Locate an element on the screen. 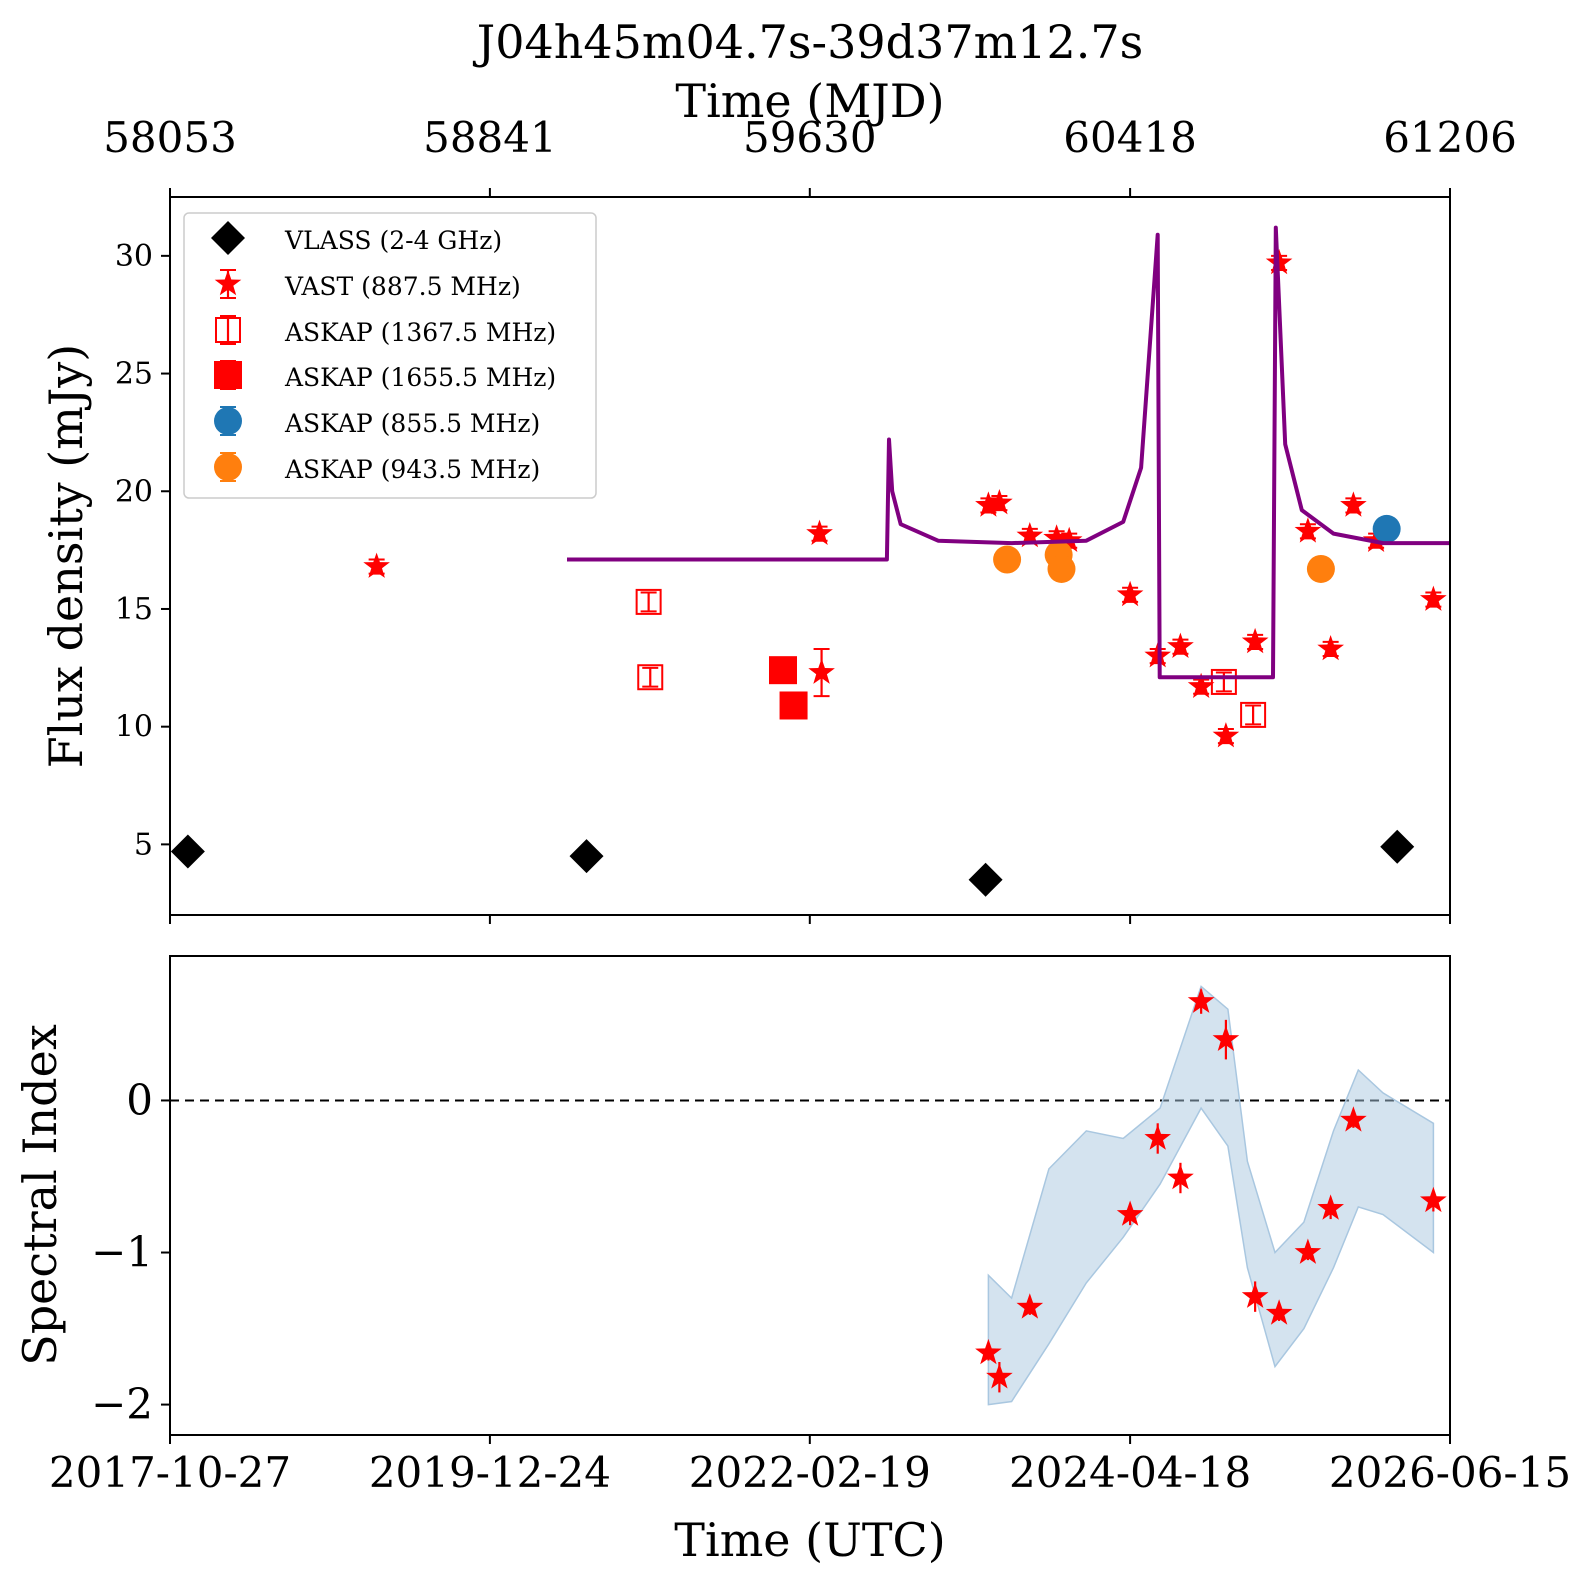  legend-marker-square is located at coordinates (228, 375).